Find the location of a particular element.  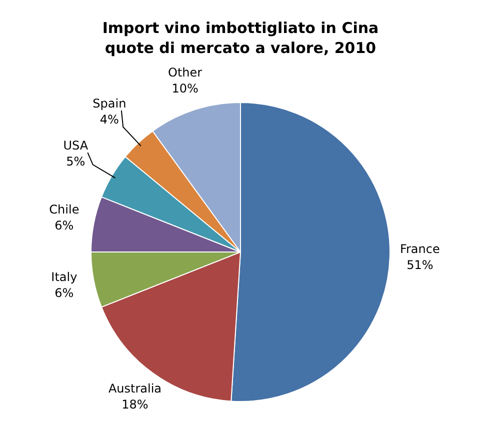

slice-label: Chile is located at coordinates (64, 209).